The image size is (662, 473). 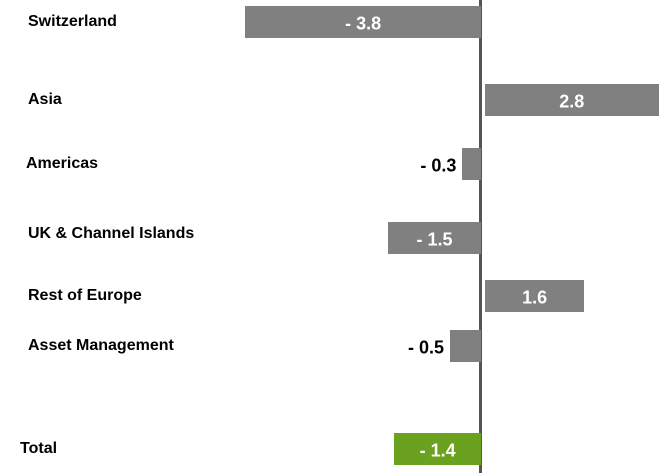 I want to click on category-label: Asia, so click(x=45, y=99).